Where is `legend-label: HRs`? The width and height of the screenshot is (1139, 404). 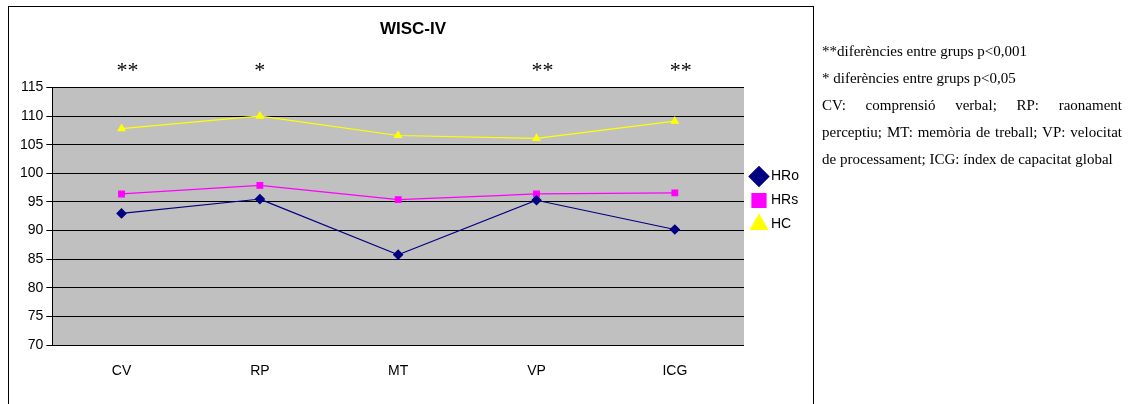 legend-label: HRs is located at coordinates (784, 199).